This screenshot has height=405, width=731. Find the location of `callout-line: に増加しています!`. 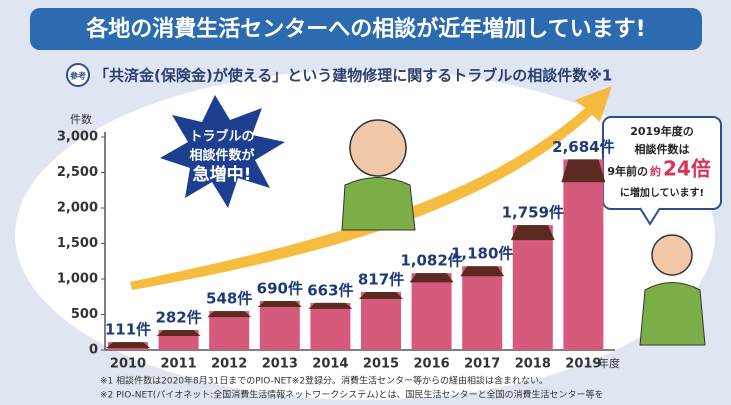

callout-line: に増加しています! is located at coordinates (662, 192).